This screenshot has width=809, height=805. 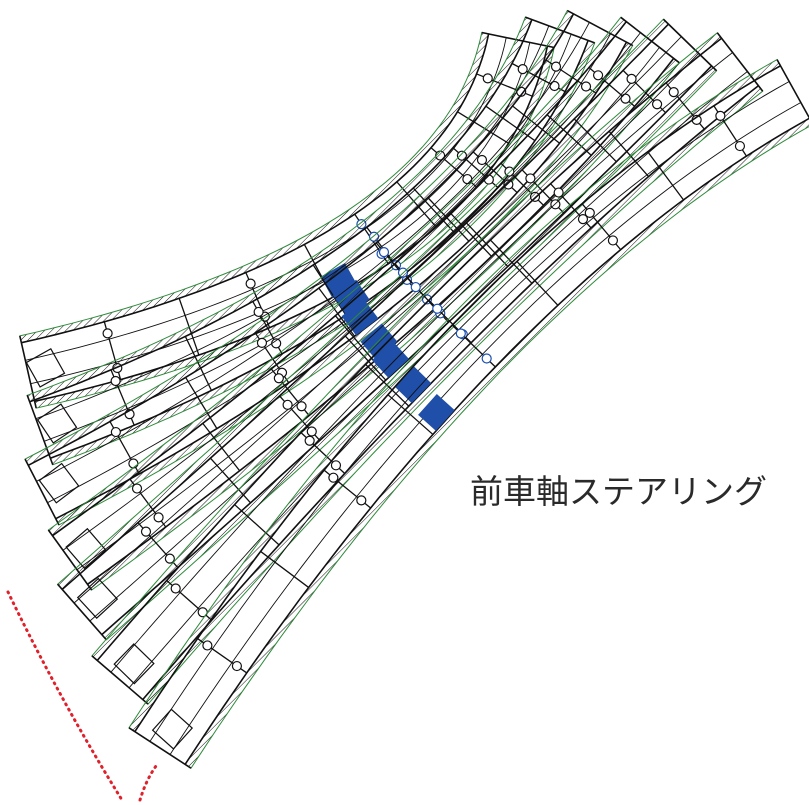 What do you see at coordinates (618, 491) in the screenshot?
I see `steering-label: 前車軸ステアリング` at bounding box center [618, 491].